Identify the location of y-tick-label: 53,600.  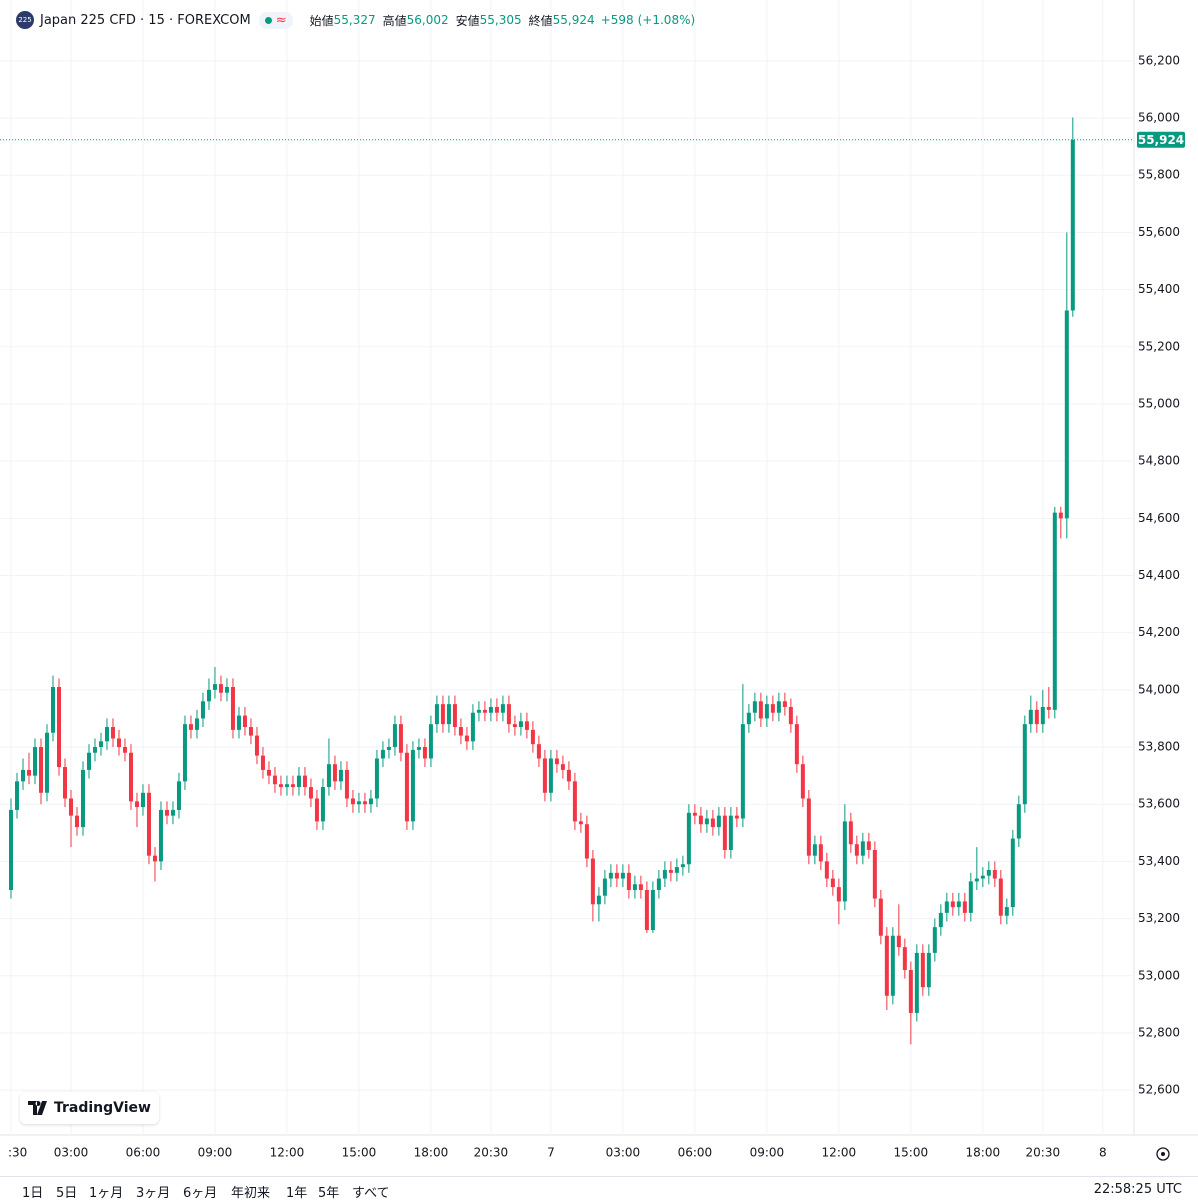
(1159, 804).